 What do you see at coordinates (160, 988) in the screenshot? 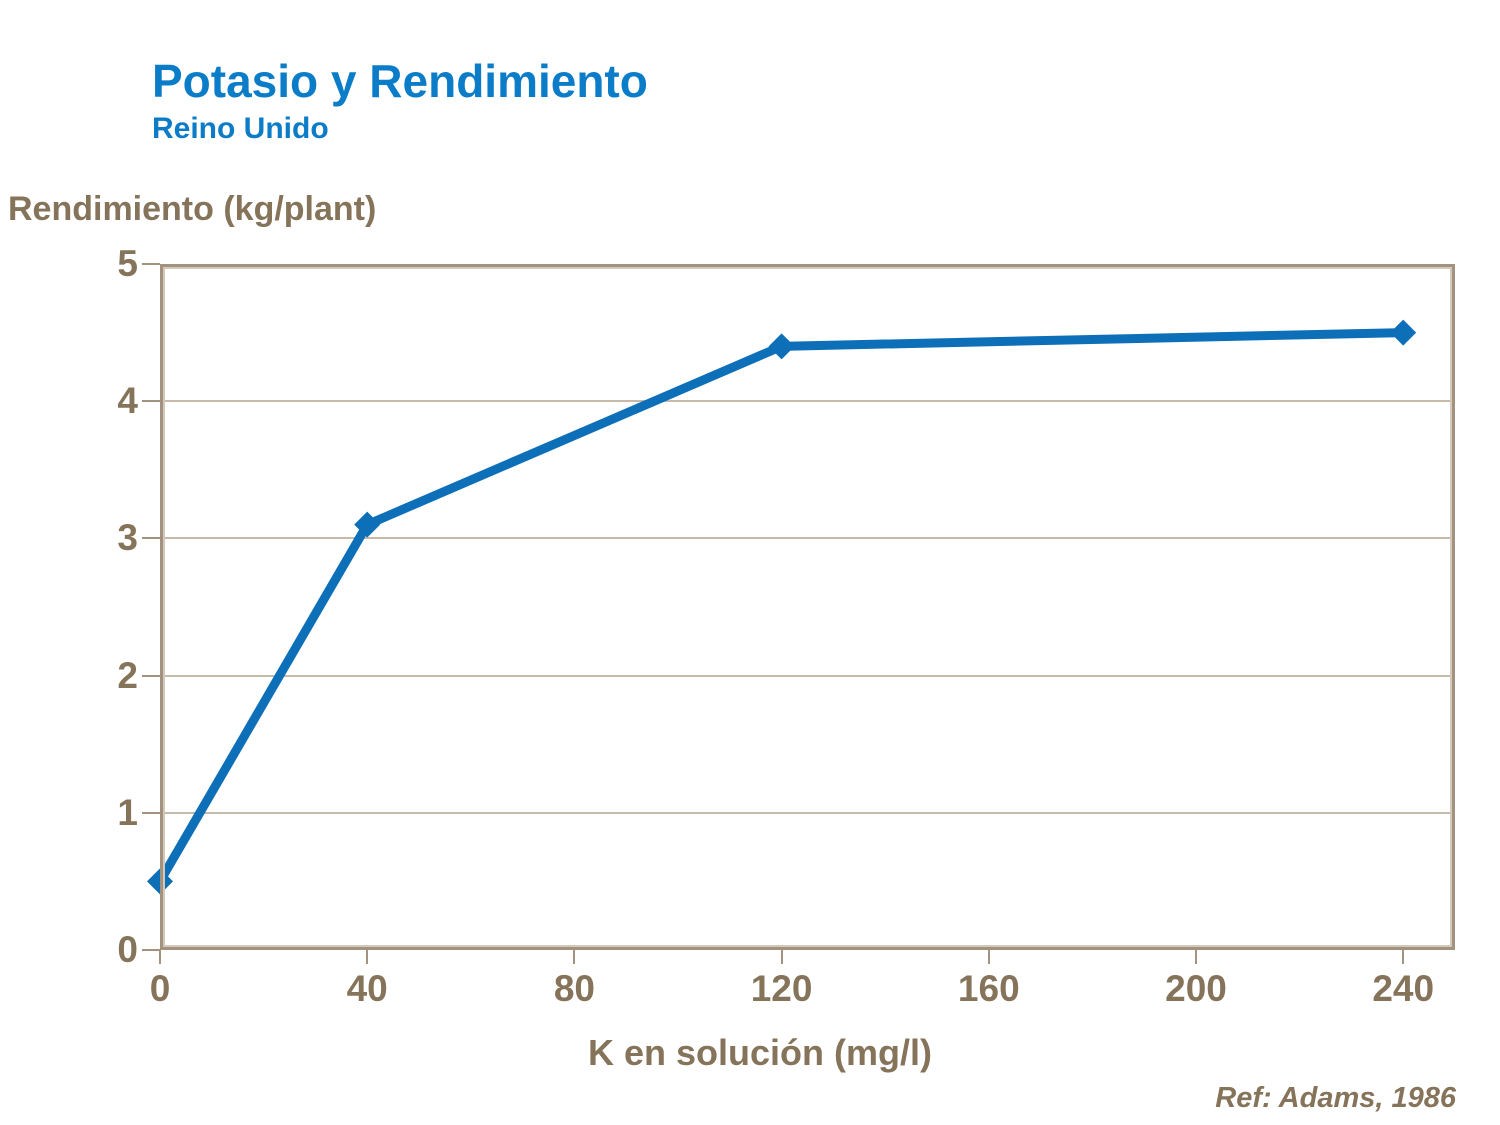
I see `x-tick-label: 0` at bounding box center [160, 988].